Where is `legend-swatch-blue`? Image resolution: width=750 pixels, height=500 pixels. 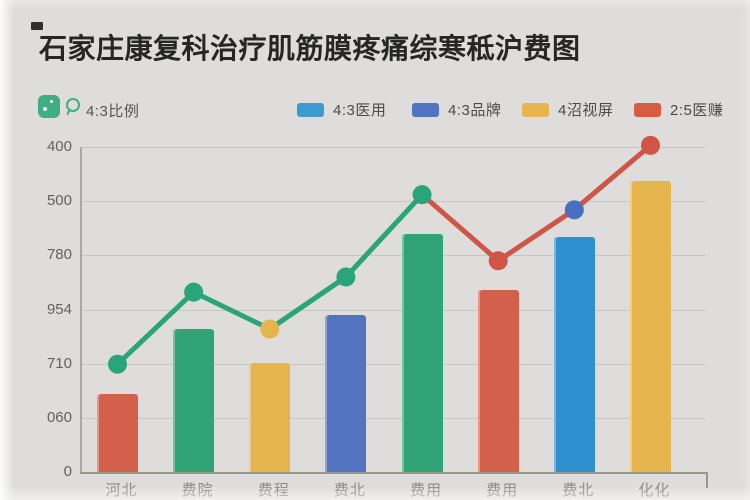
legend-swatch-blue is located at coordinates (310, 109).